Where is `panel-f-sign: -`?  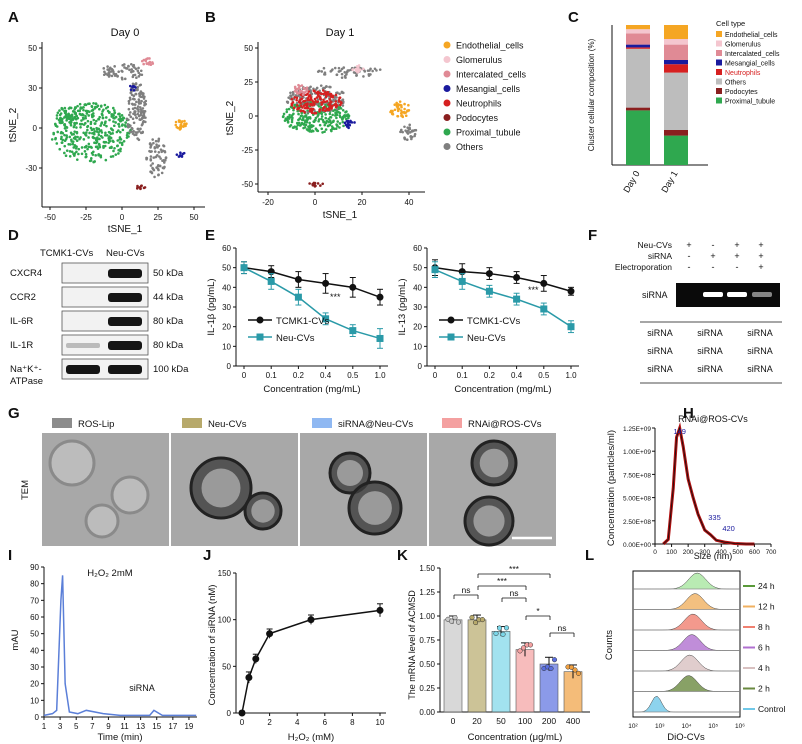 panel-f-sign: - is located at coordinates (713, 245).